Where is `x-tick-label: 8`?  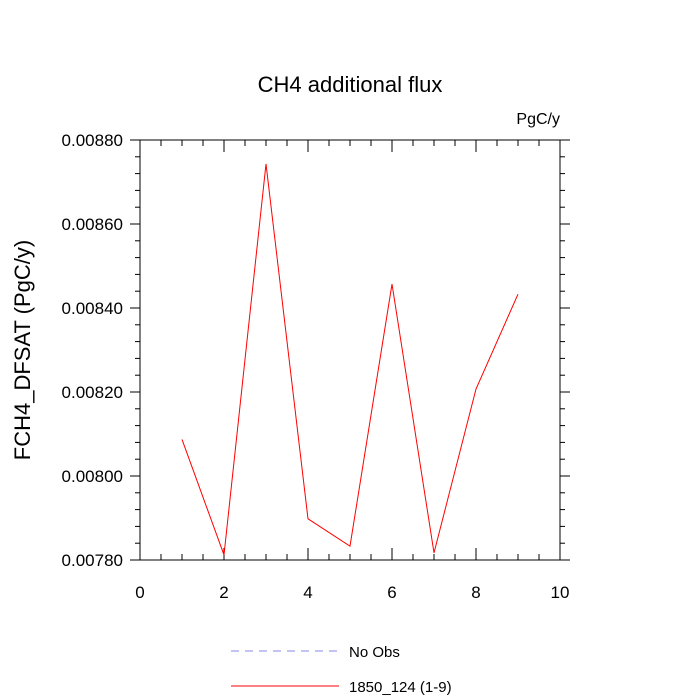
x-tick-label: 8 is located at coordinates (475, 592).